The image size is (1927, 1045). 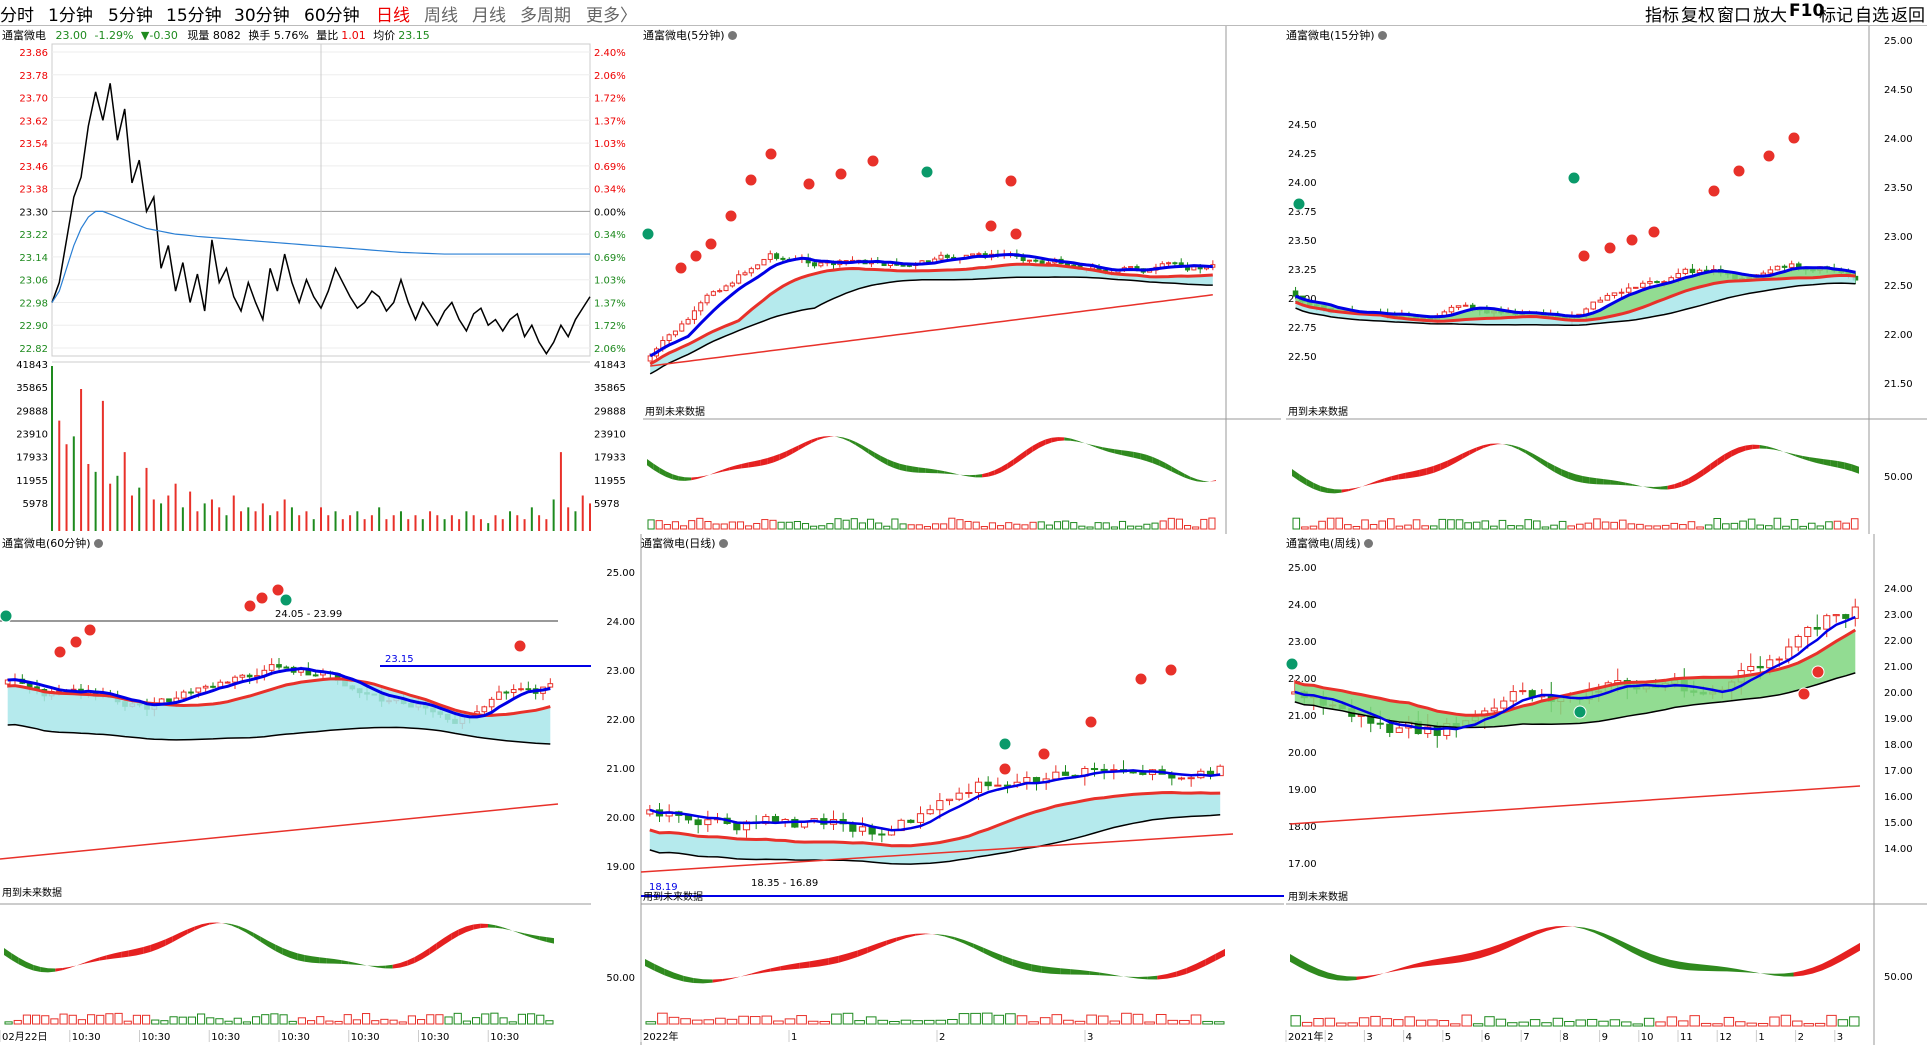 I want to click on tab-daily: 日线, so click(x=393, y=16).